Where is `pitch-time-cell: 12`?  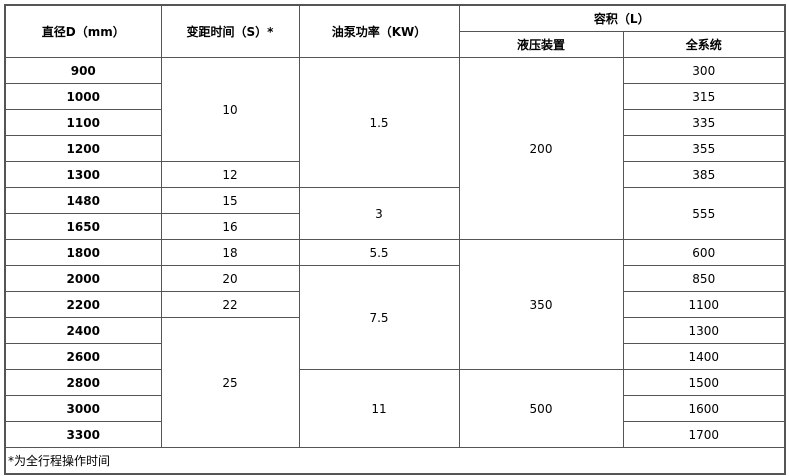
pitch-time-cell: 12 is located at coordinates (230, 174).